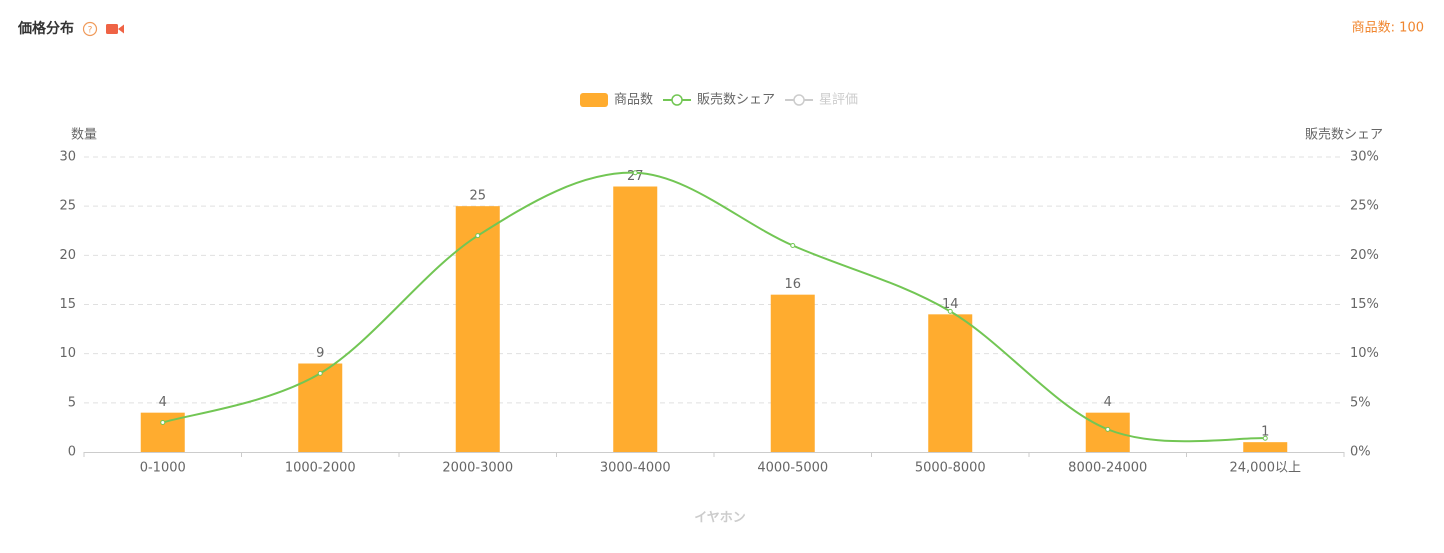  I want to click on x-tick-label: 5000-8000, so click(950, 468).